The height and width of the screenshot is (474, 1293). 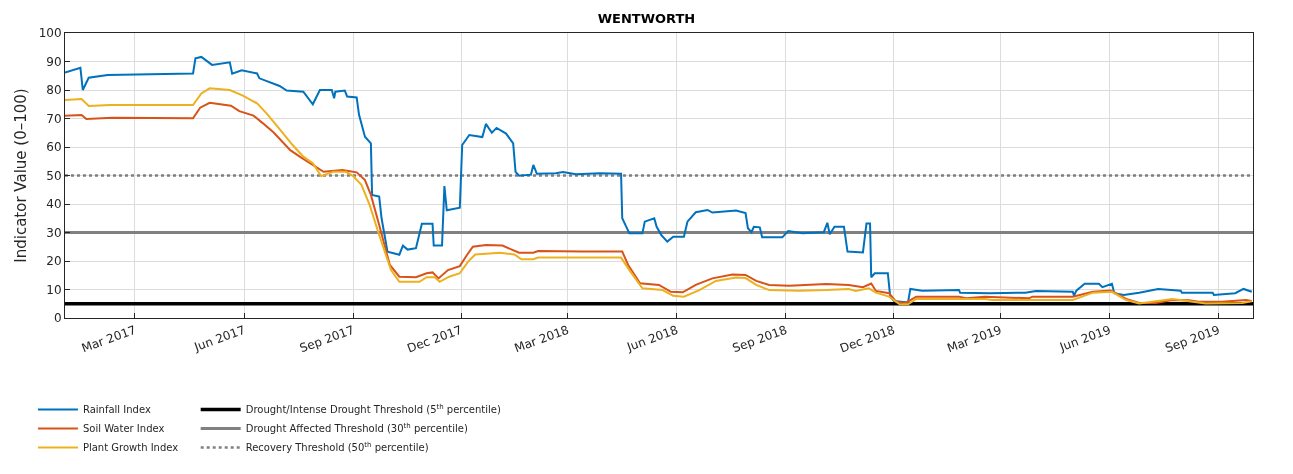 I want to click on y-tick-label: 10, so click(x=54, y=289).